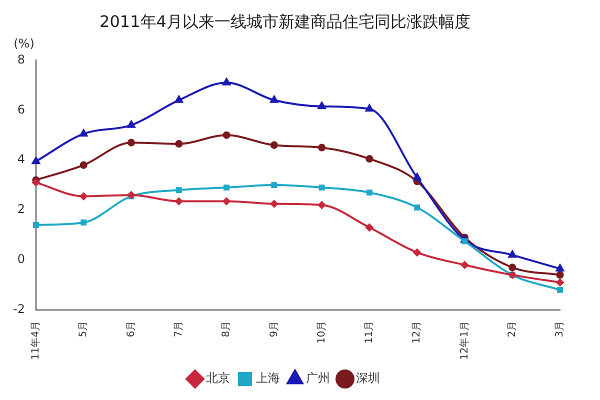  I want to click on y-tick-label: 6, so click(21, 109).